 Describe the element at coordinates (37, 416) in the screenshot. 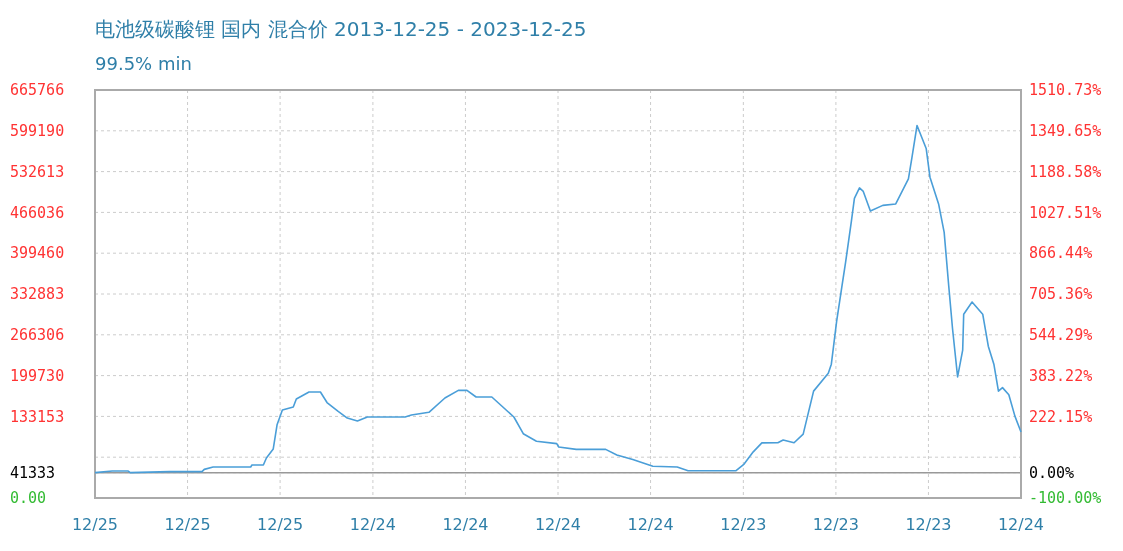

I see `y-tick-label: 133153` at that location.